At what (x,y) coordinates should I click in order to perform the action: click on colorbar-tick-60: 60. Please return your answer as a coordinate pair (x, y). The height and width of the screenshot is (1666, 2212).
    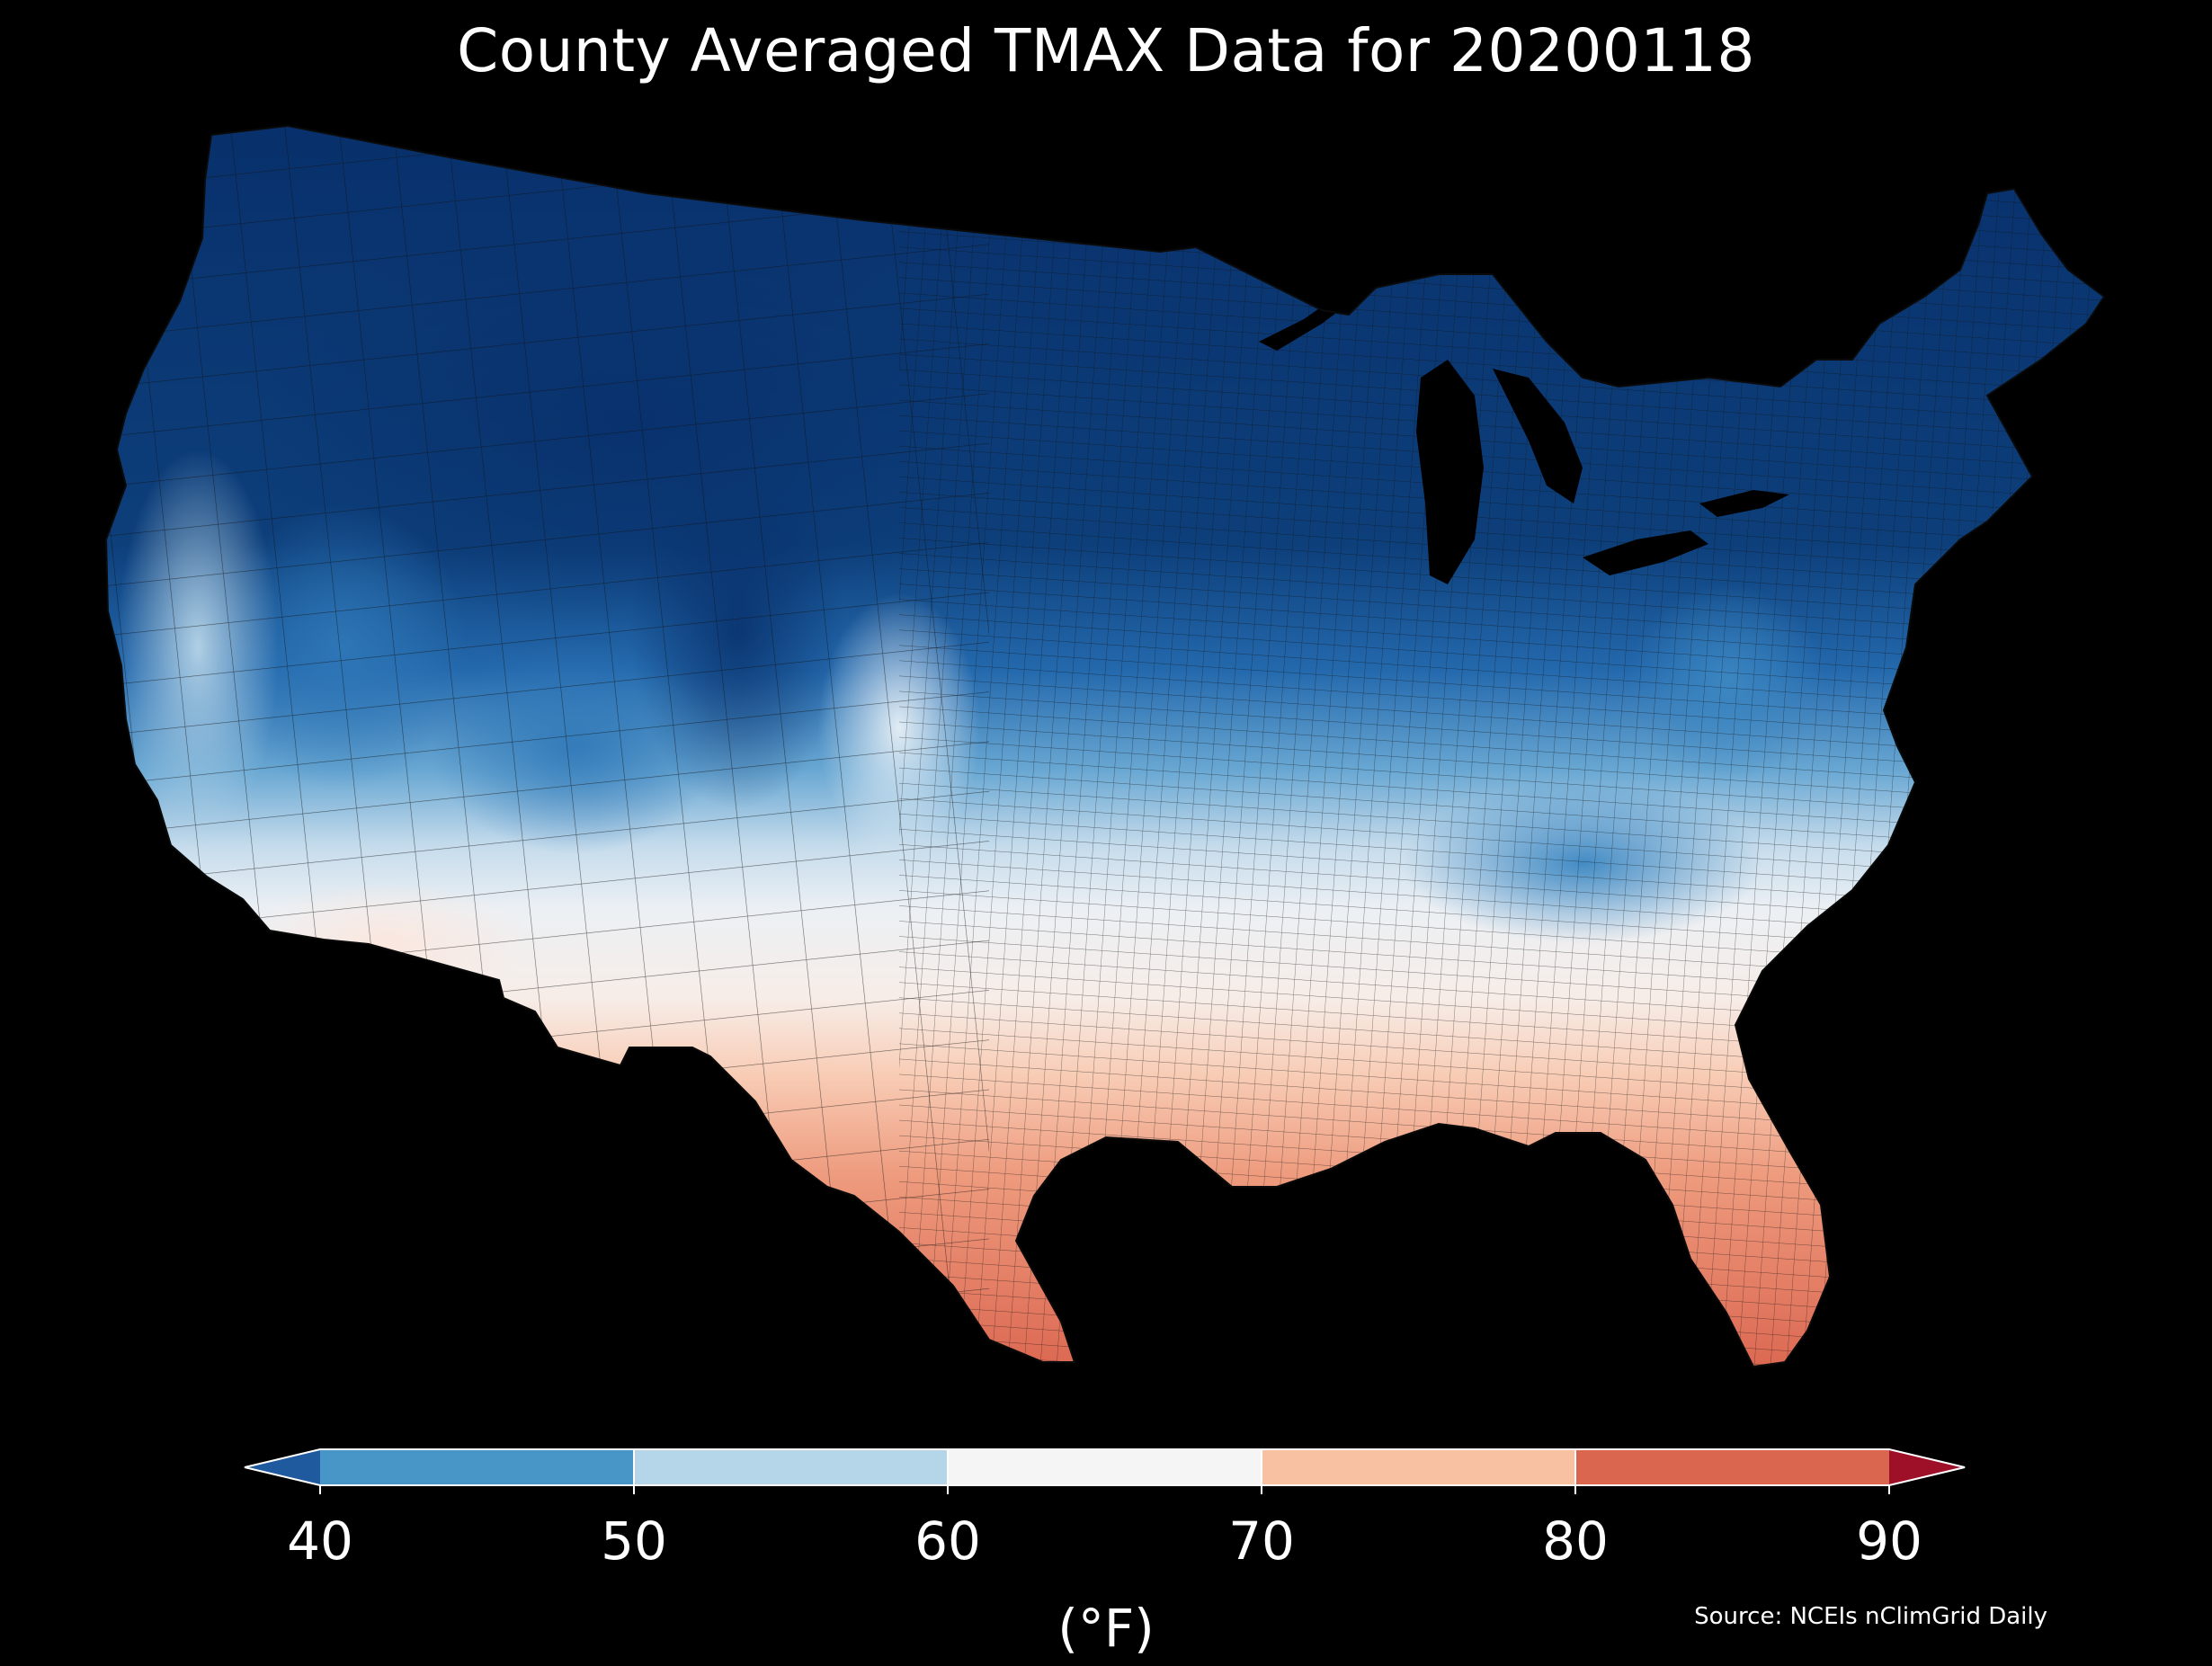
    Looking at the image, I should click on (947, 1541).